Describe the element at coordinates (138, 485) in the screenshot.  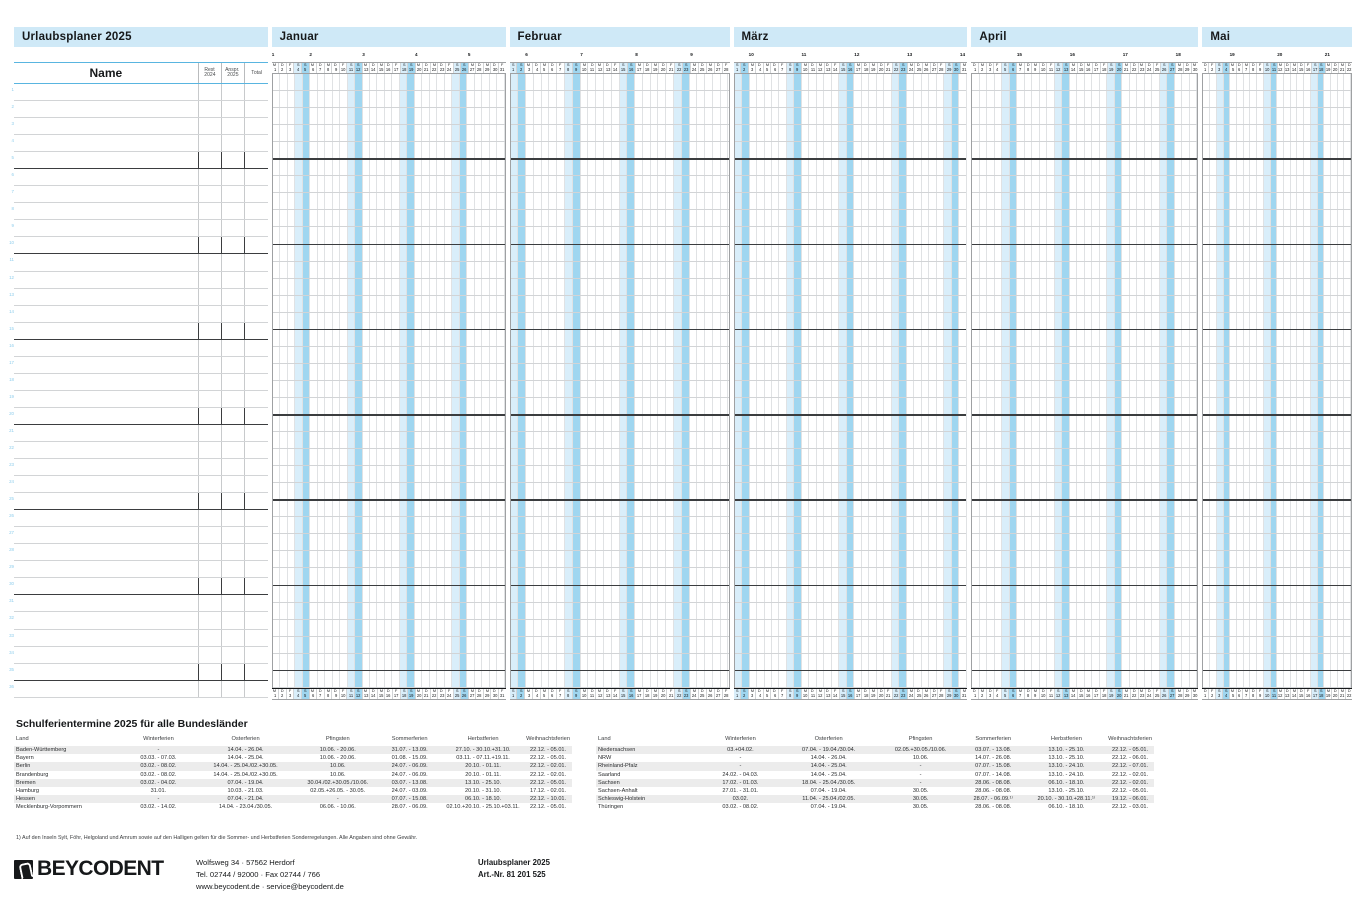
I see `name-entry-row: 24` at that location.